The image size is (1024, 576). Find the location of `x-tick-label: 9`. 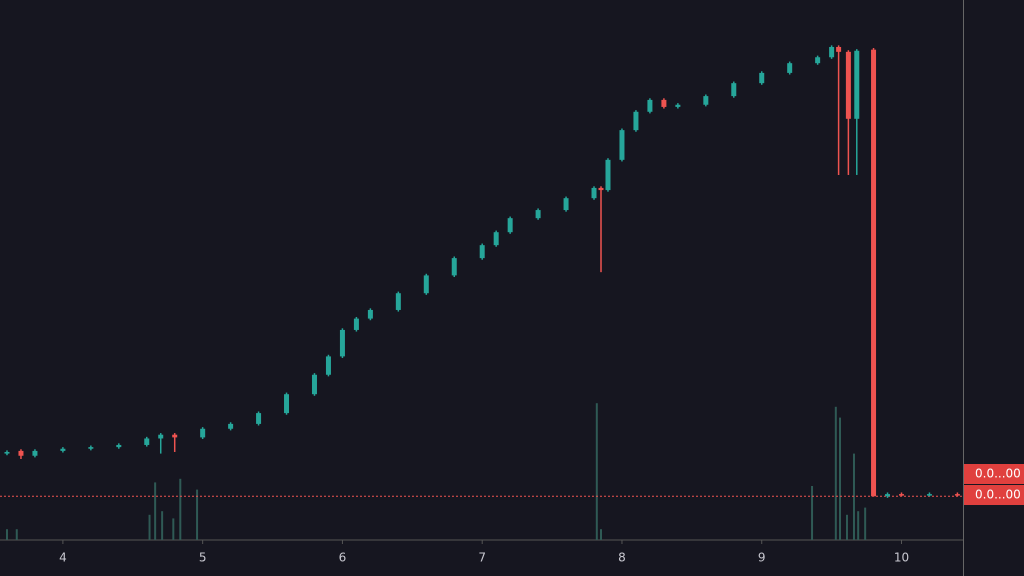

x-tick-label: 9 is located at coordinates (762, 558).